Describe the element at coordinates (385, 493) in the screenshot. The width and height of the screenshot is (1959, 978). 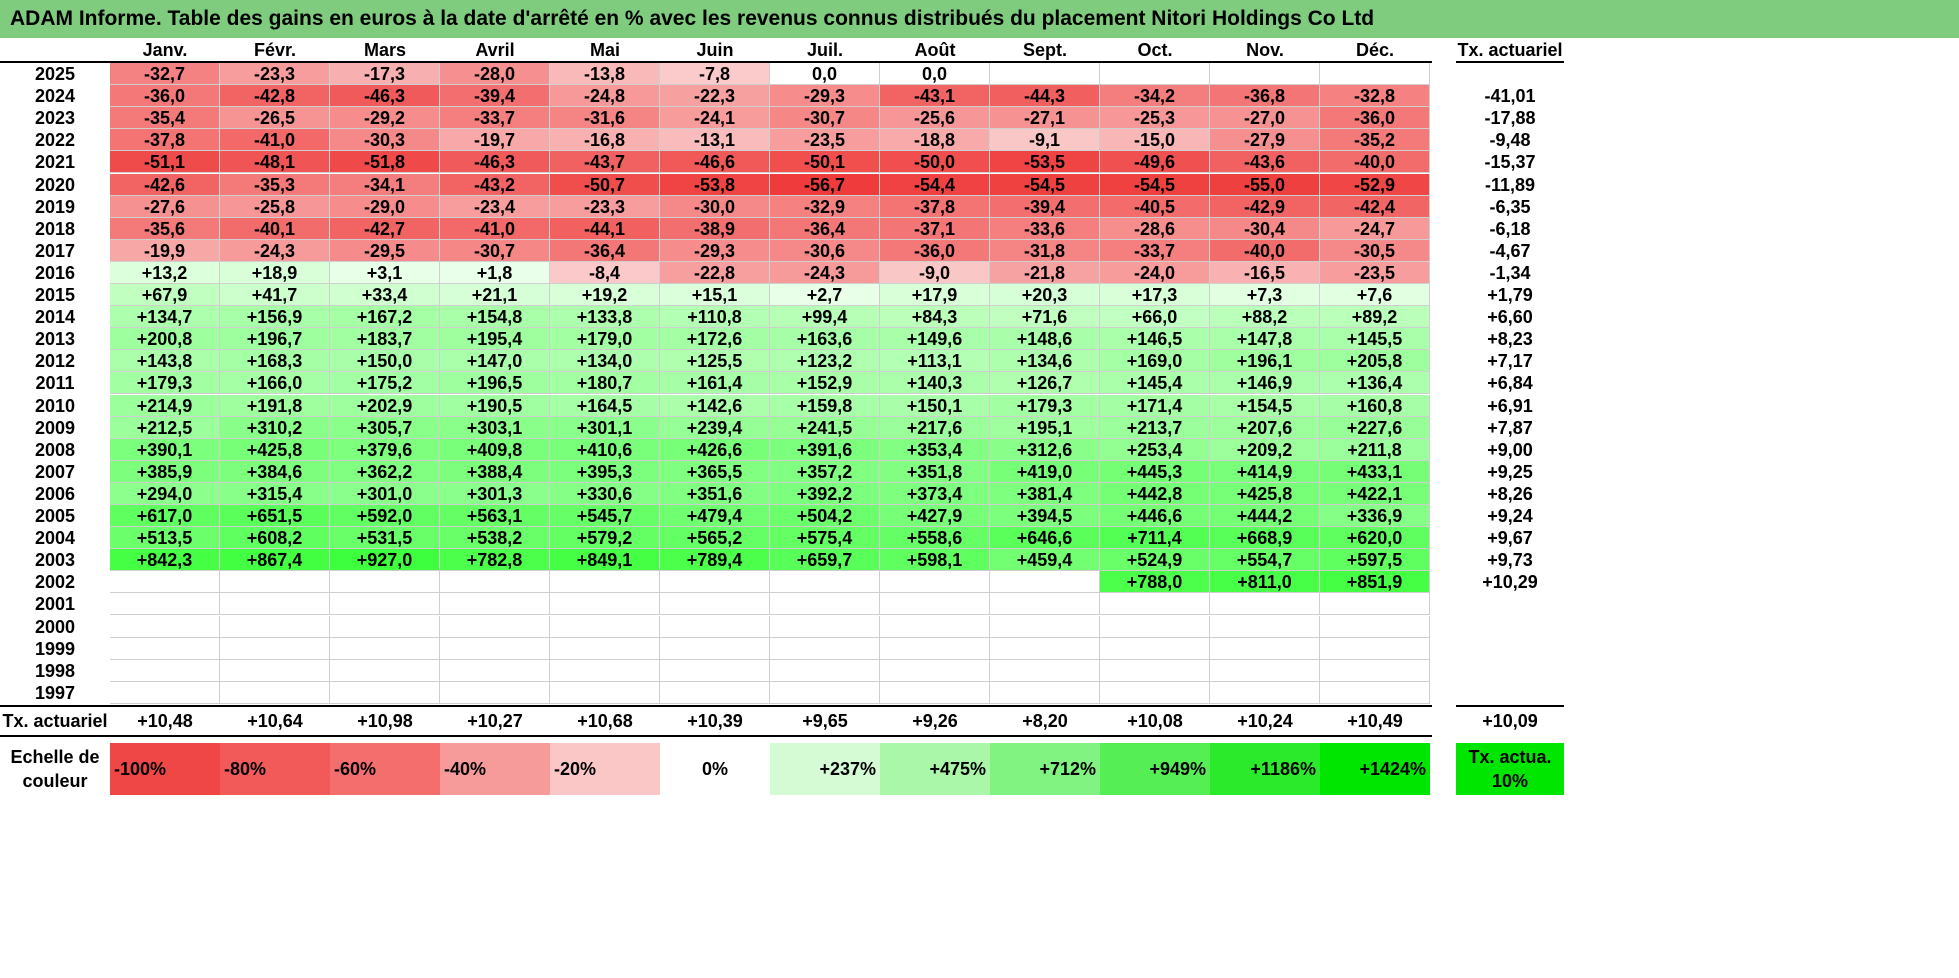
I see `value-cell: +301,0` at that location.